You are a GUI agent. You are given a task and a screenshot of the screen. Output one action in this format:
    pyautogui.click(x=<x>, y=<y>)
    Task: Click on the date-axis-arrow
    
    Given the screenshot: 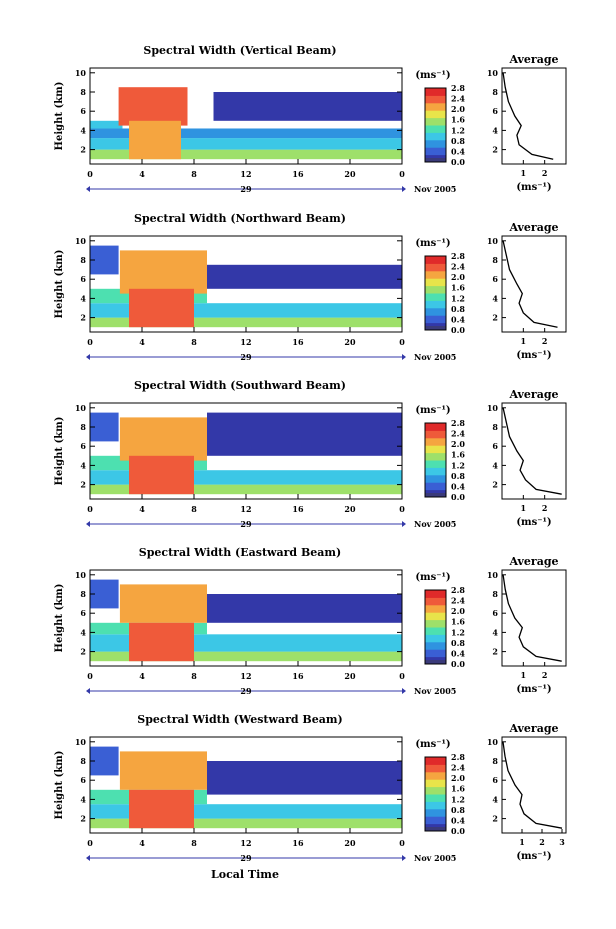 What is the action you would take?
    pyautogui.click(x=88, y=858)
    